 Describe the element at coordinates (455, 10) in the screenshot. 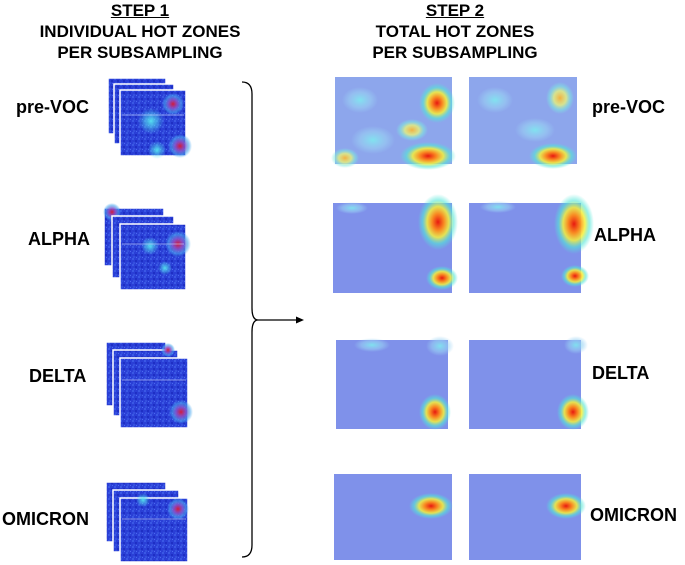

I see `step2-title: STEP 2` at that location.